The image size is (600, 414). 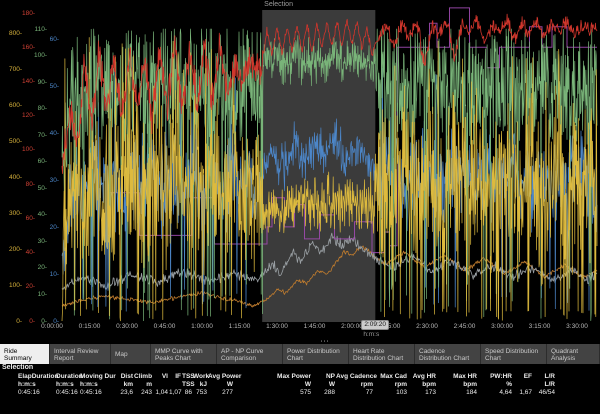 I want to click on x-tick: 3:30:00, so click(x=577, y=326).